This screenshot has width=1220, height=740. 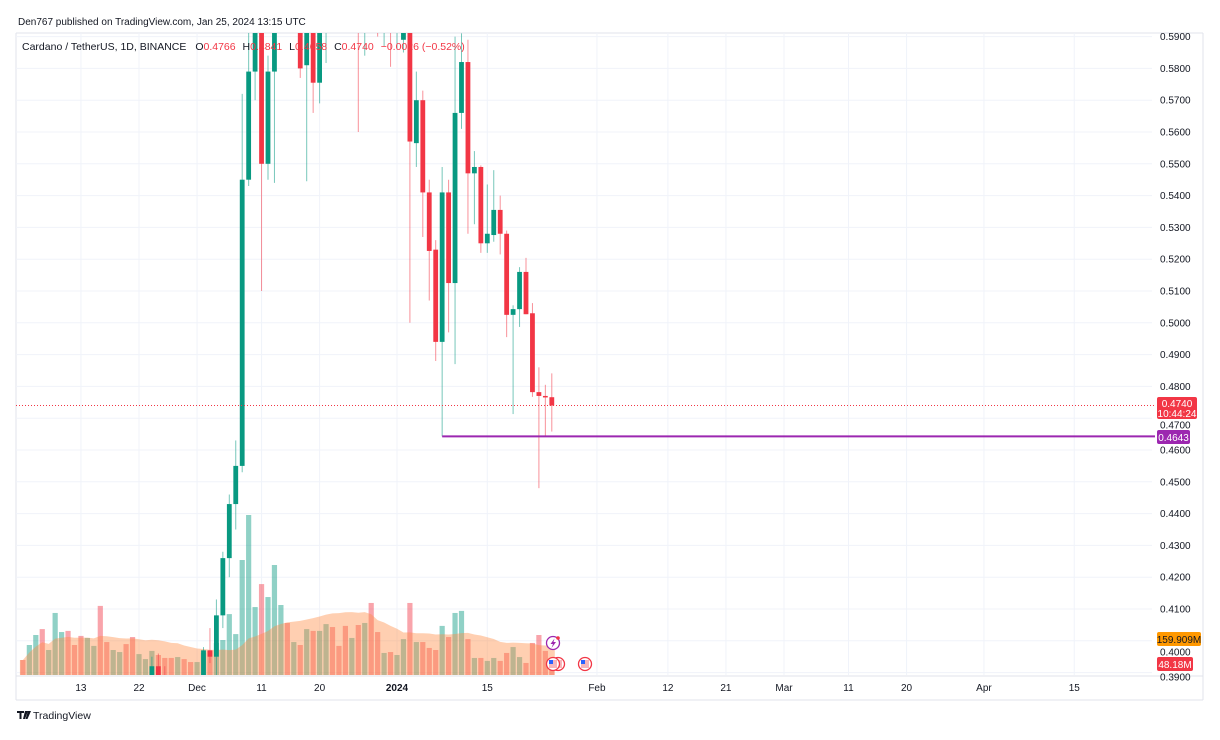 What do you see at coordinates (1175, 164) in the screenshot?
I see `price-tick-label: 0.5500` at bounding box center [1175, 164].